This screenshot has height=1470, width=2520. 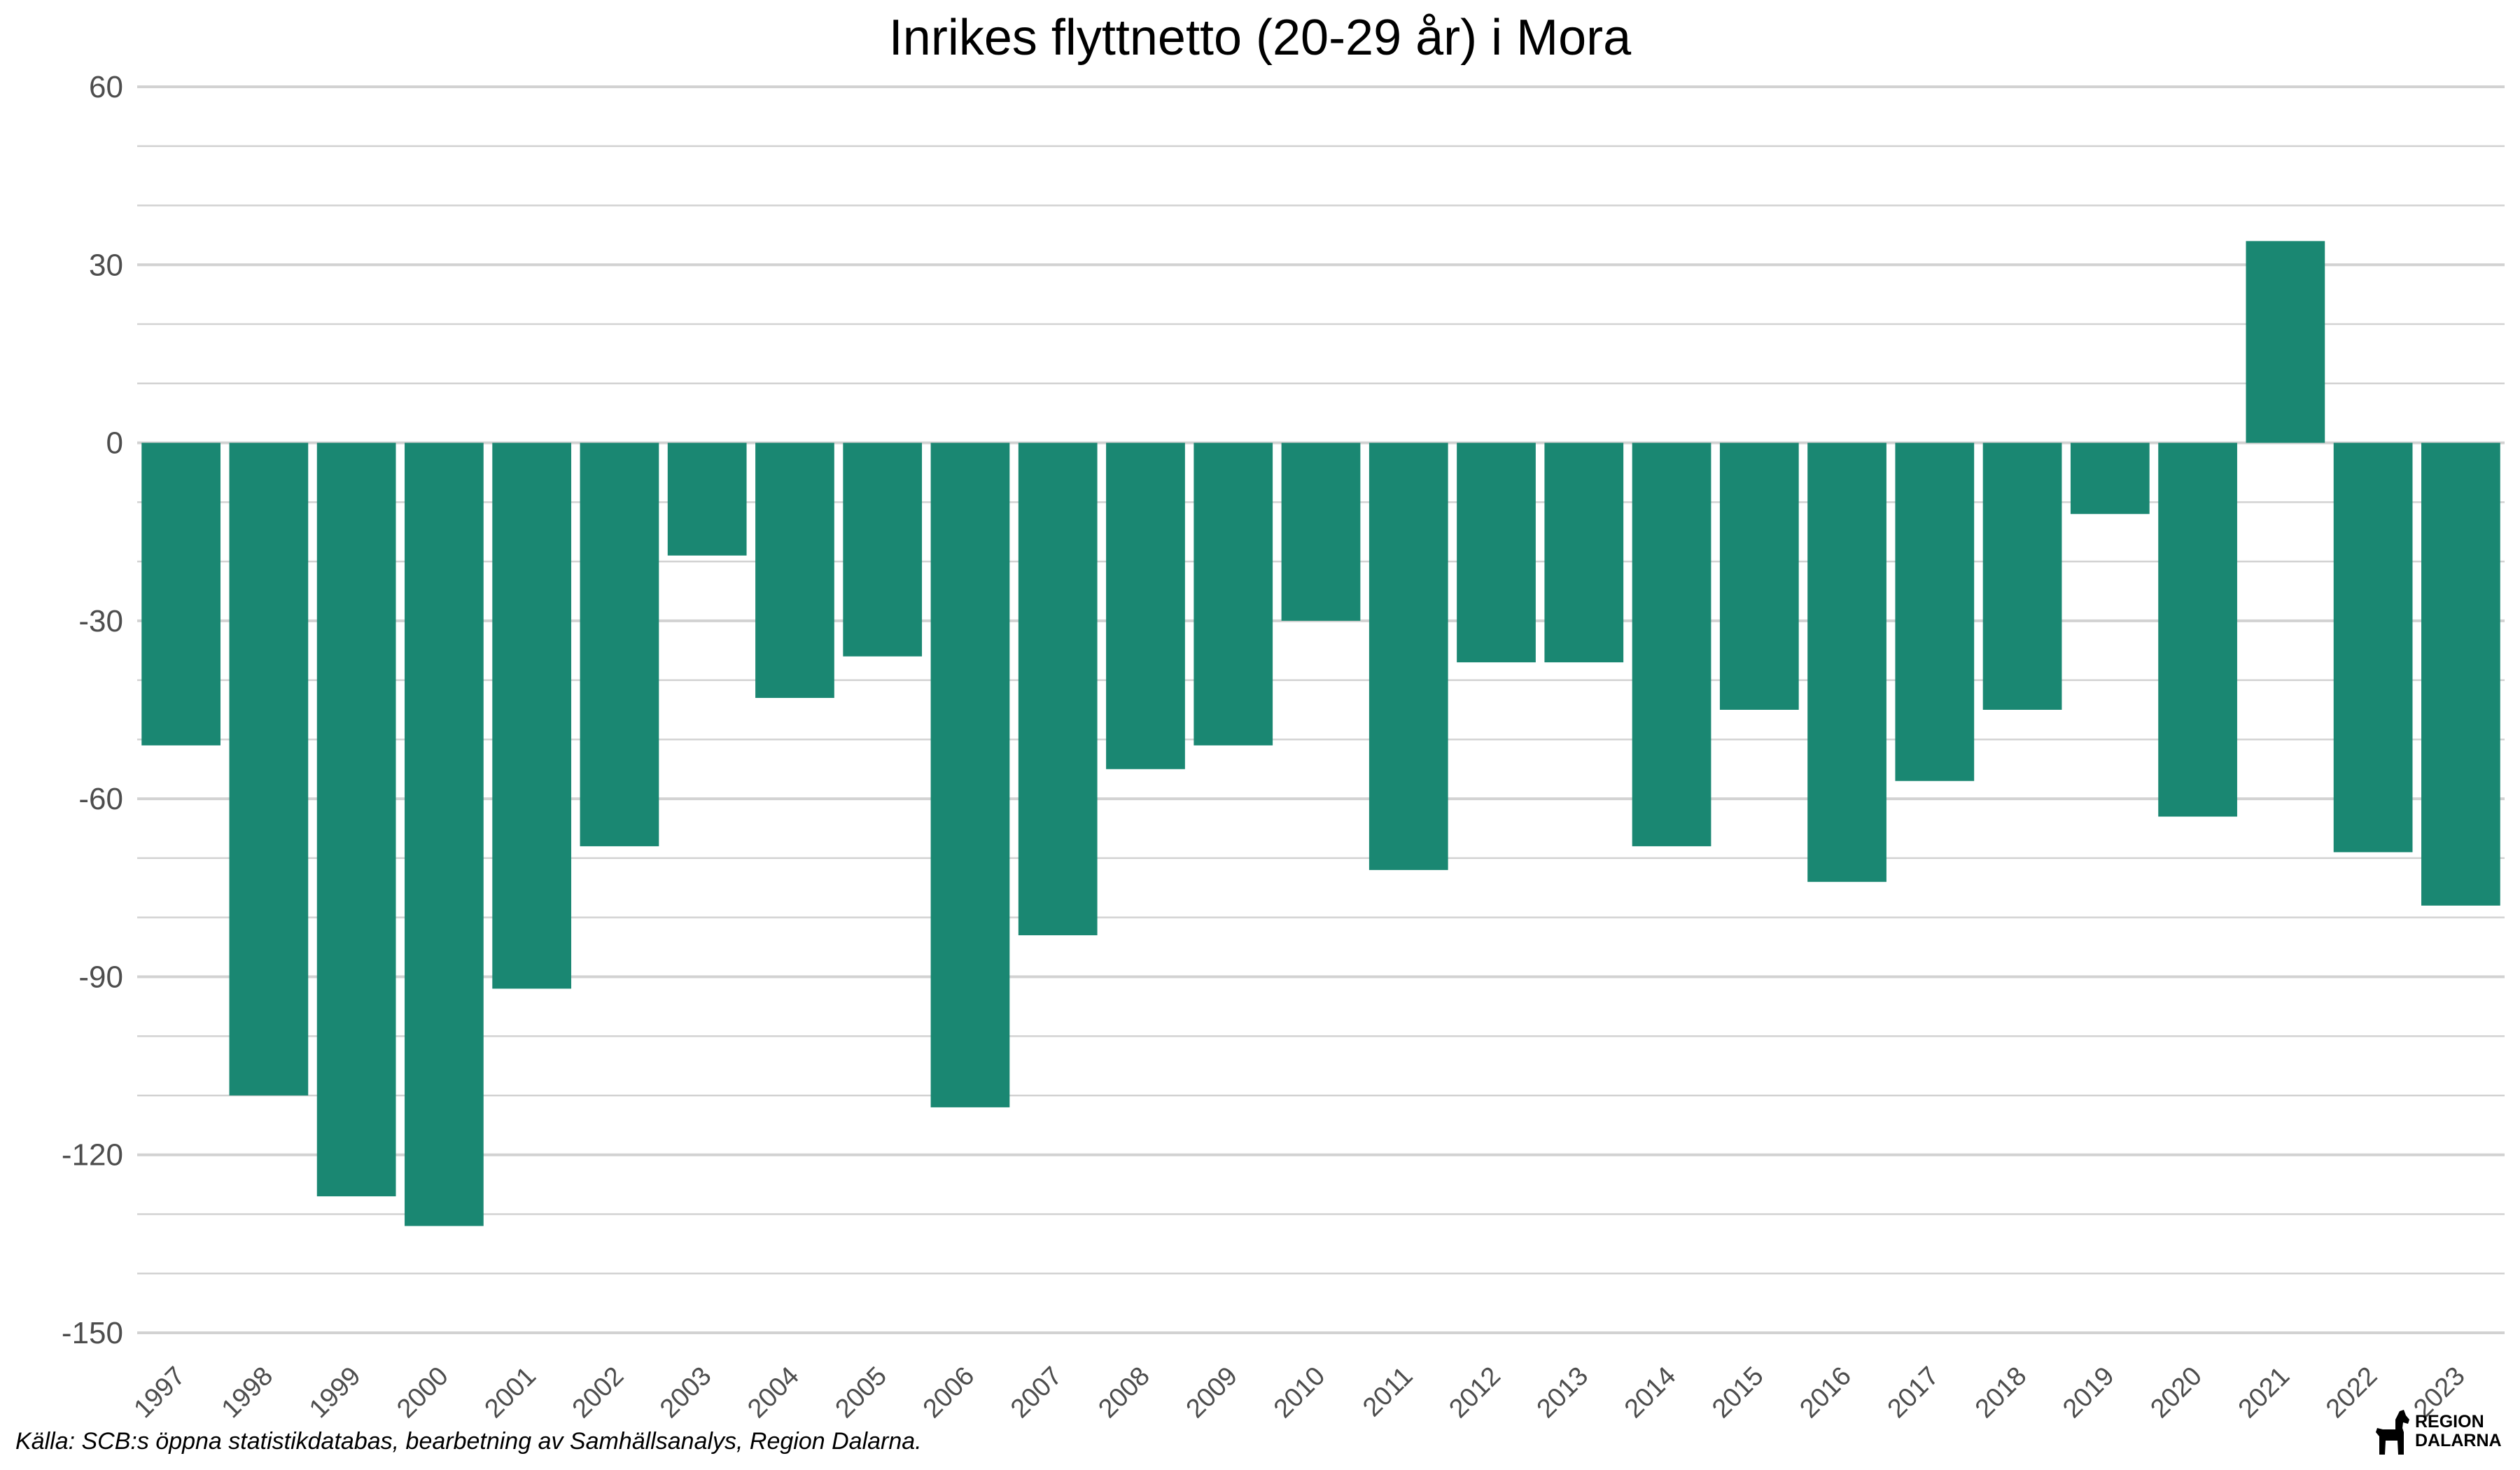 I want to click on bar-2005, so click(x=883, y=549).